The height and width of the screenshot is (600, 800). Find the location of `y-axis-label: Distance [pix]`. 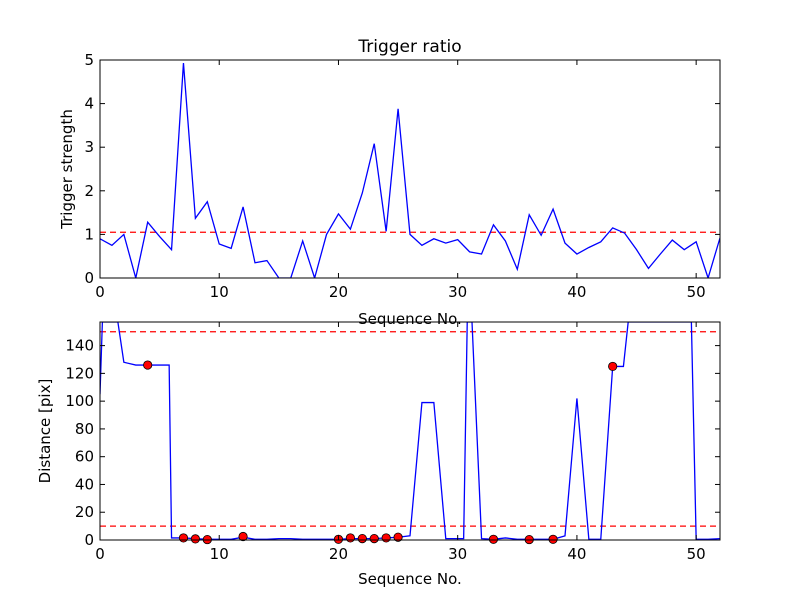

y-axis-label: Distance [pix] is located at coordinates (45, 431).